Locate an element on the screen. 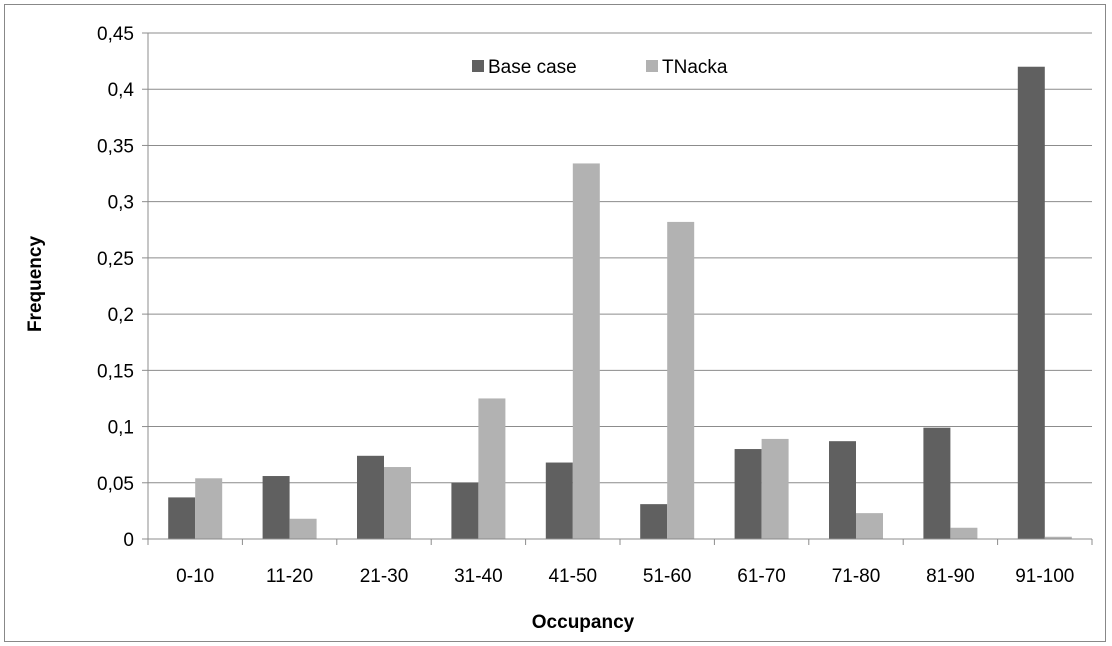  legend: Base case TNacka is located at coordinates (600, 67).